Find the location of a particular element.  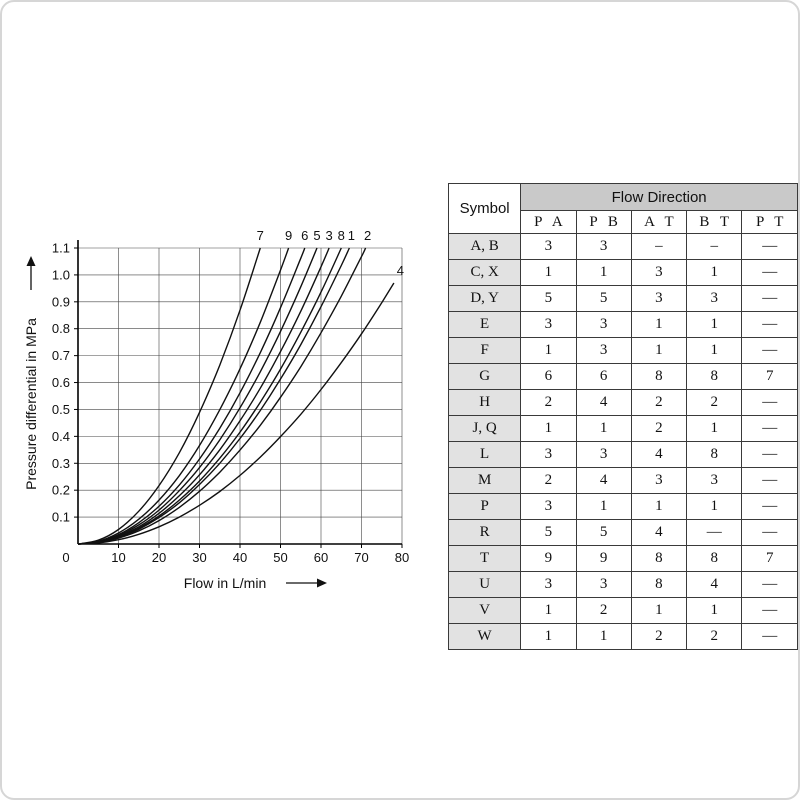

y-tick-label: 0.4 is located at coordinates (61, 436).